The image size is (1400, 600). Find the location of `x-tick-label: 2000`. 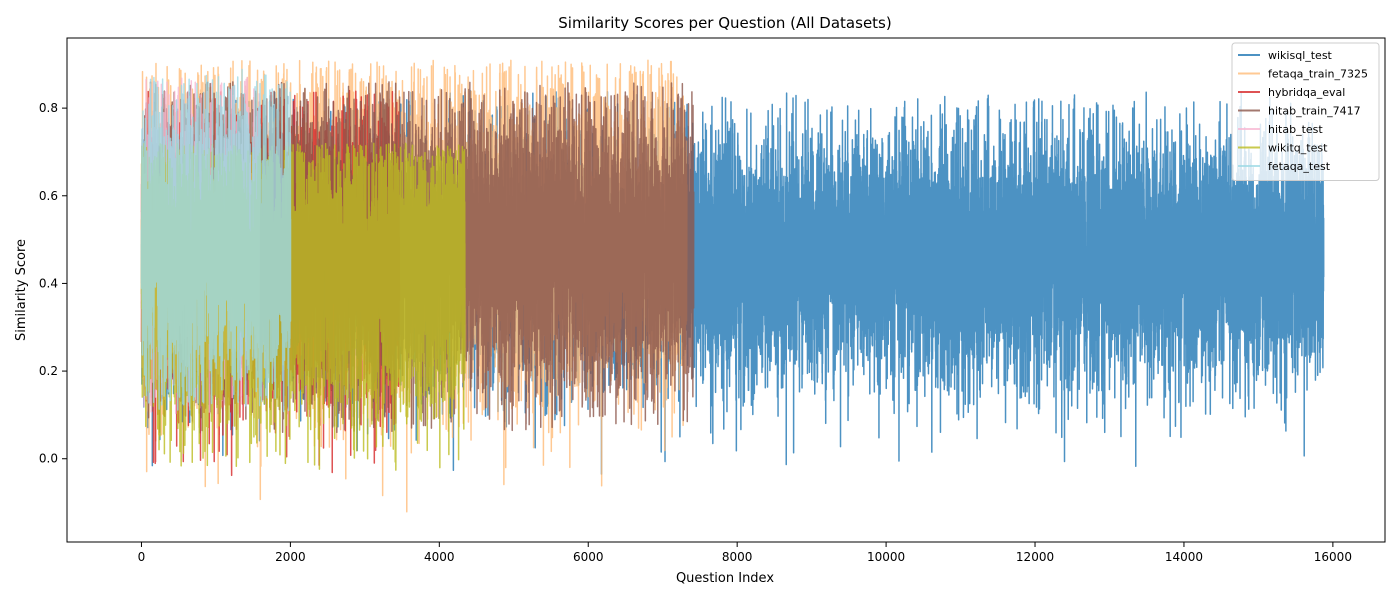

x-tick-label: 2000 is located at coordinates (290, 557).